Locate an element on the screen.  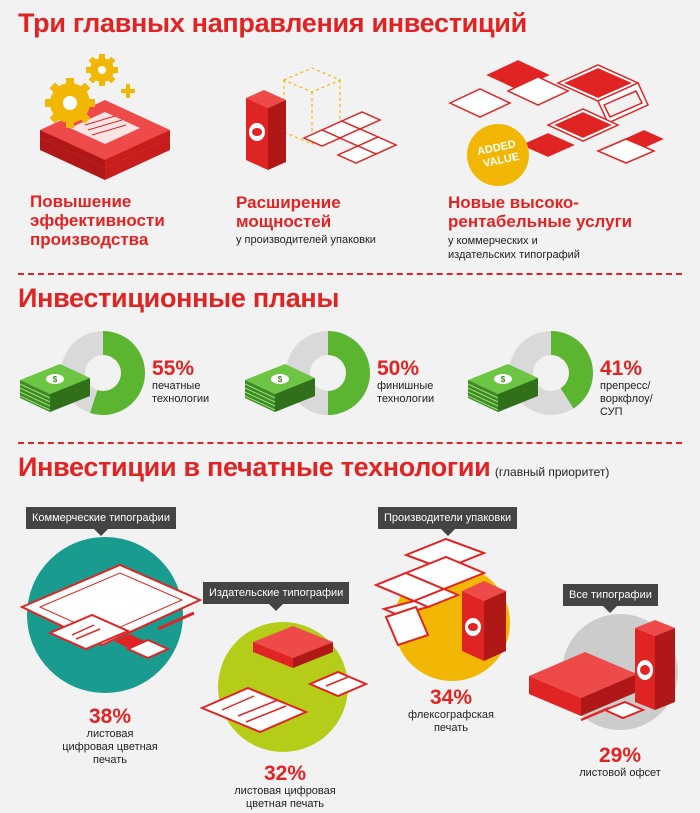
plan-card-3: 41% препресс/воркфлоу/СУП is located at coordinates (626, 388).